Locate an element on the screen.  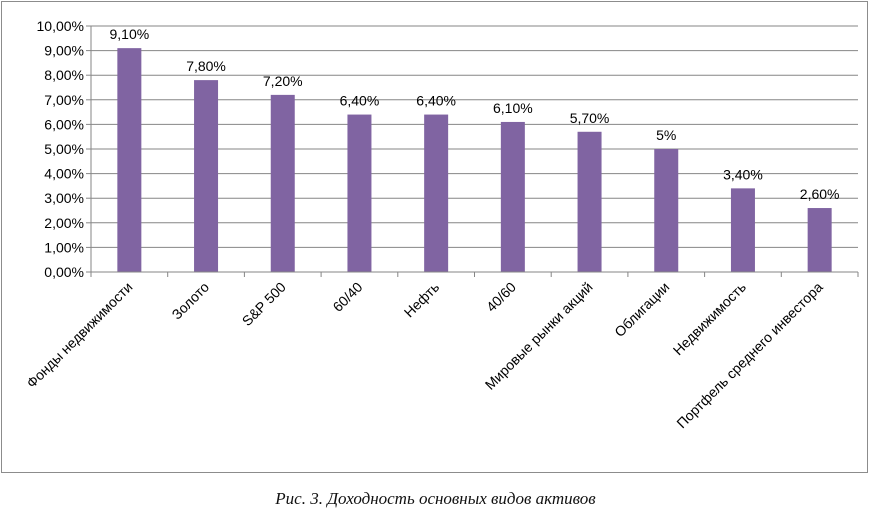
x-category-label: S&P 500 is located at coordinates (264, 304).